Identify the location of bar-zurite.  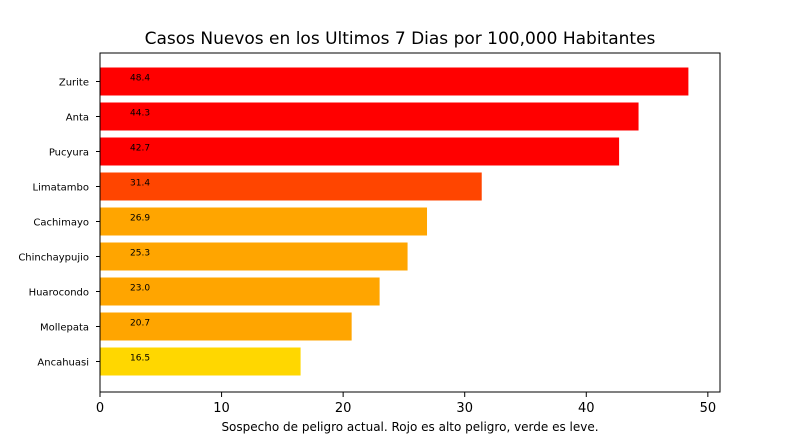
(394, 81).